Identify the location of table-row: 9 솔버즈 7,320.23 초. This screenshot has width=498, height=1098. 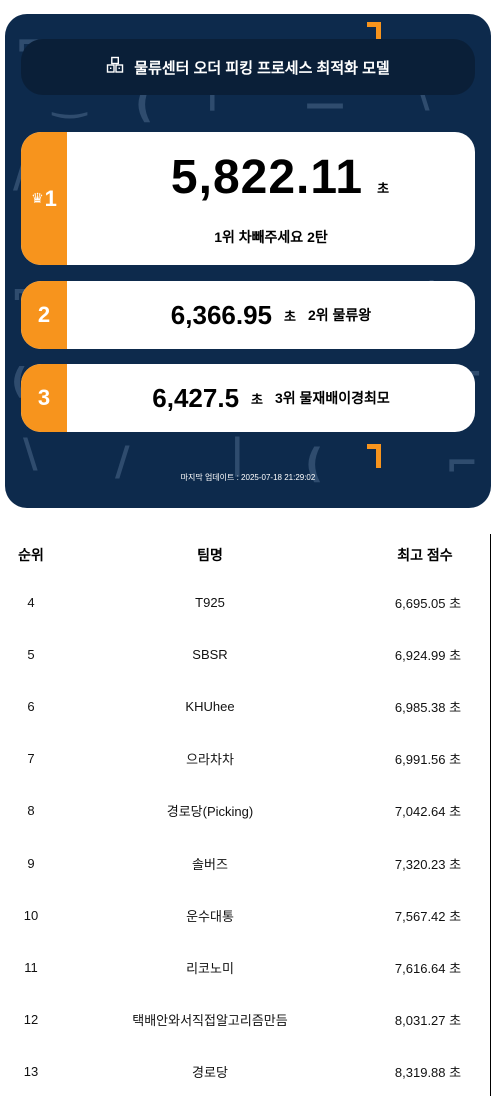
(246, 863).